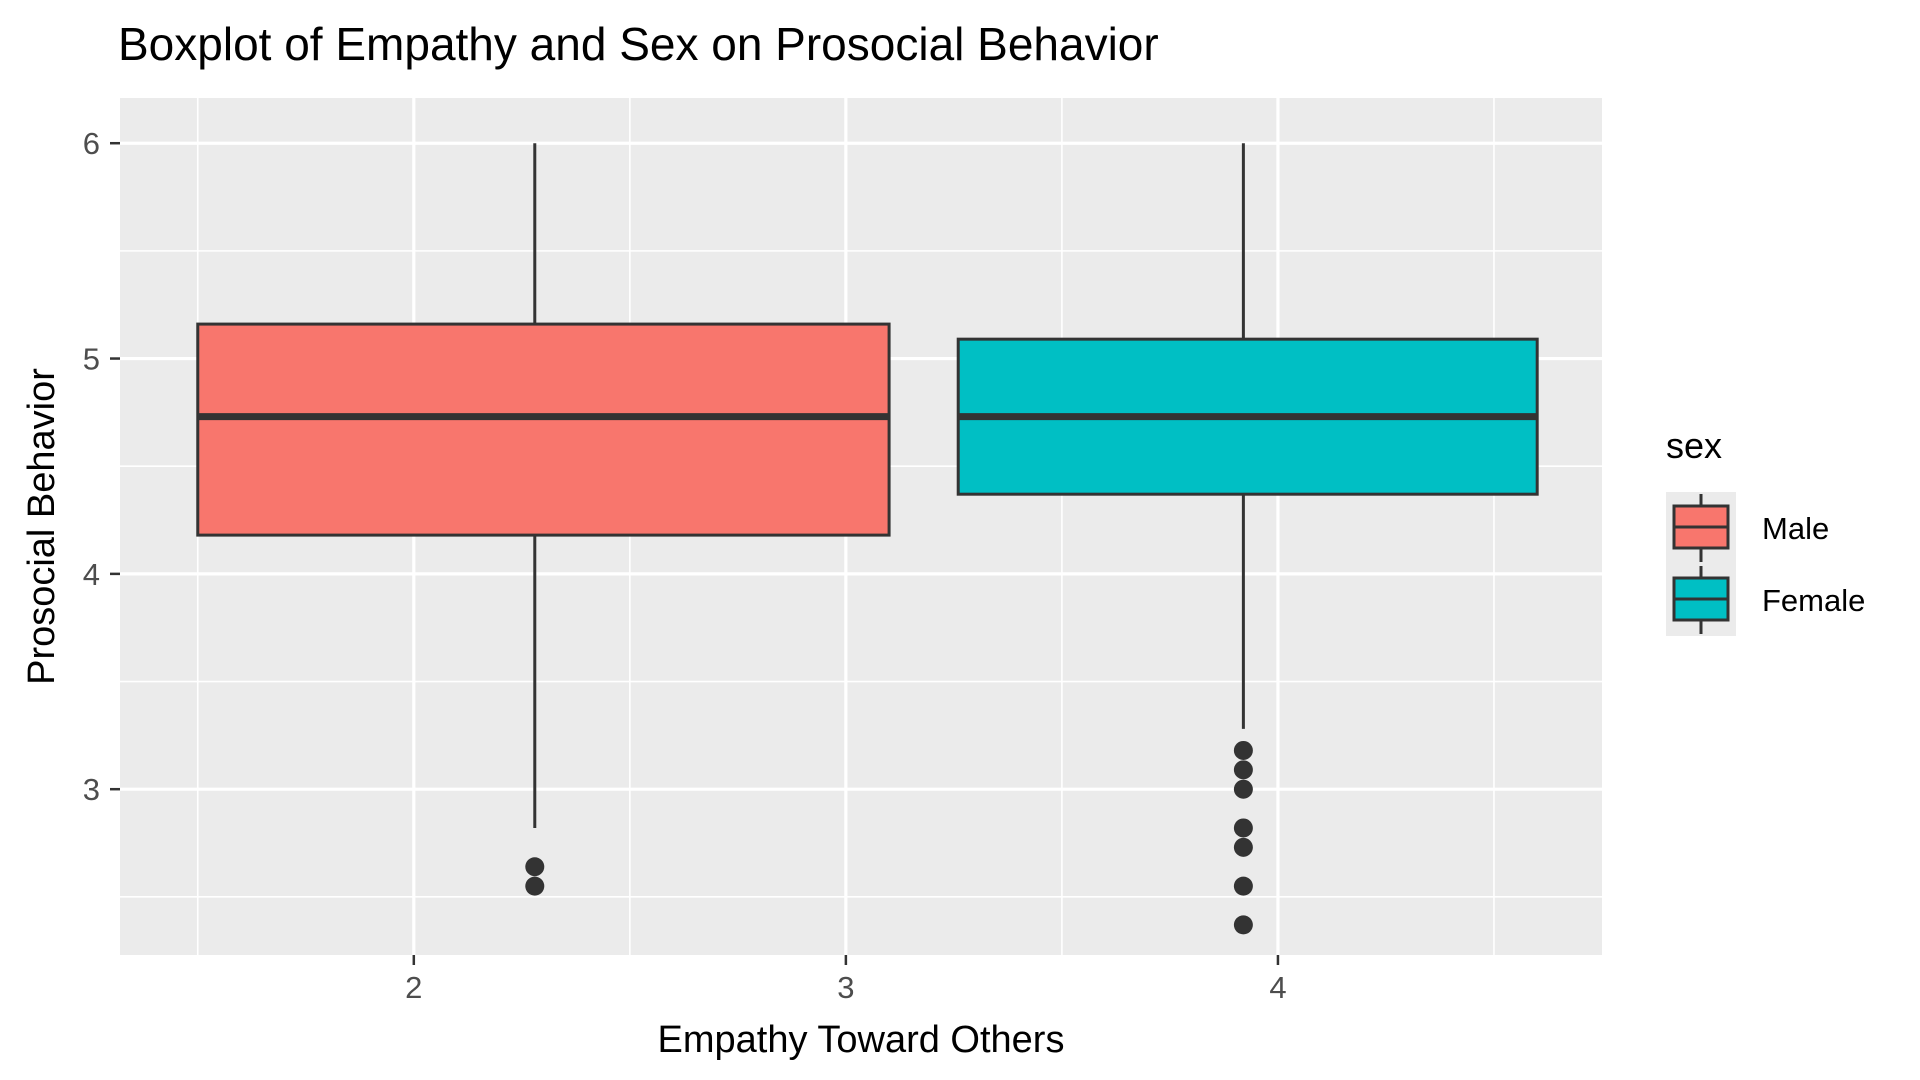 This screenshot has height=1080, width=1920. I want to click on legend-title: sex, so click(1694, 445).